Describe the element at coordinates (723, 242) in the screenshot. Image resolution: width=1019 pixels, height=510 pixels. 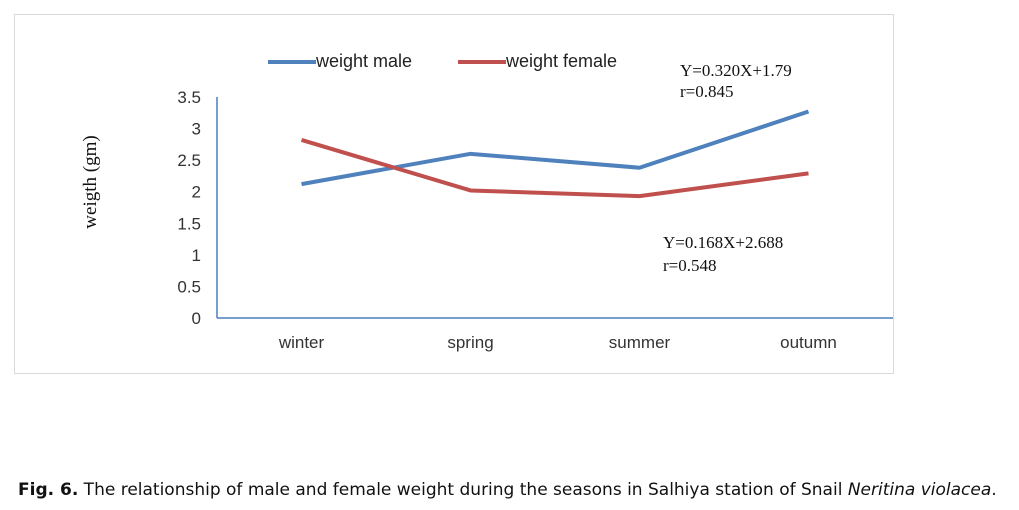
I see `female-equation: Y=0.168X+2.688` at that location.